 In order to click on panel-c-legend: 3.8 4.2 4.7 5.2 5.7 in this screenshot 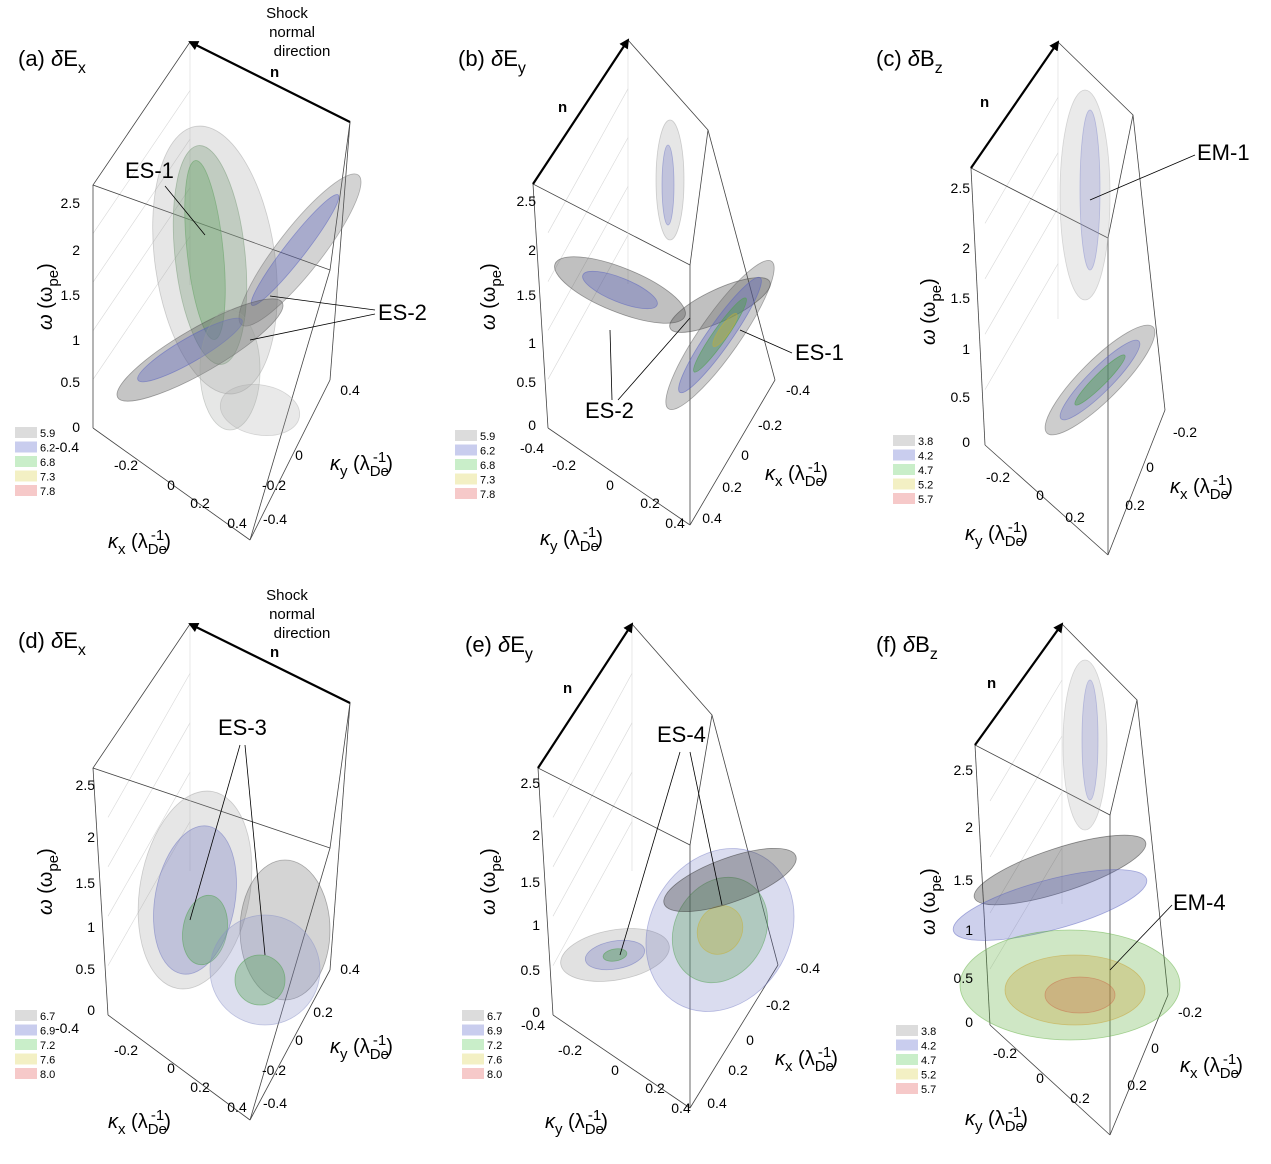, I will do `click(913, 470)`.